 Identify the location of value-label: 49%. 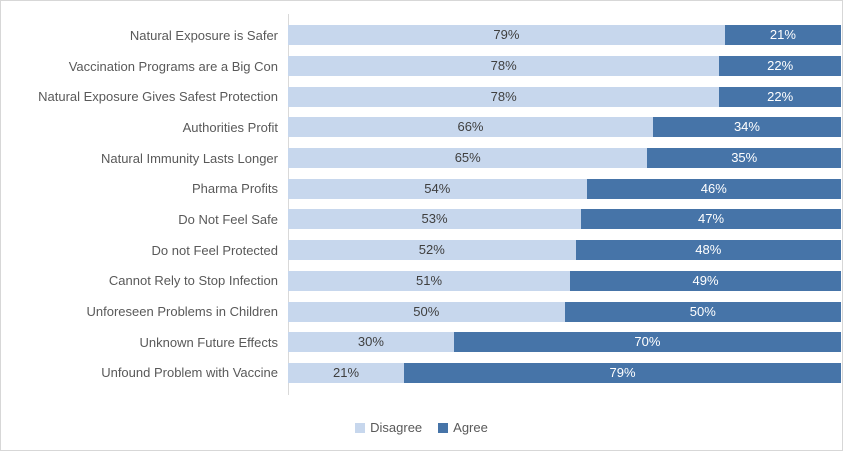
(705, 280).